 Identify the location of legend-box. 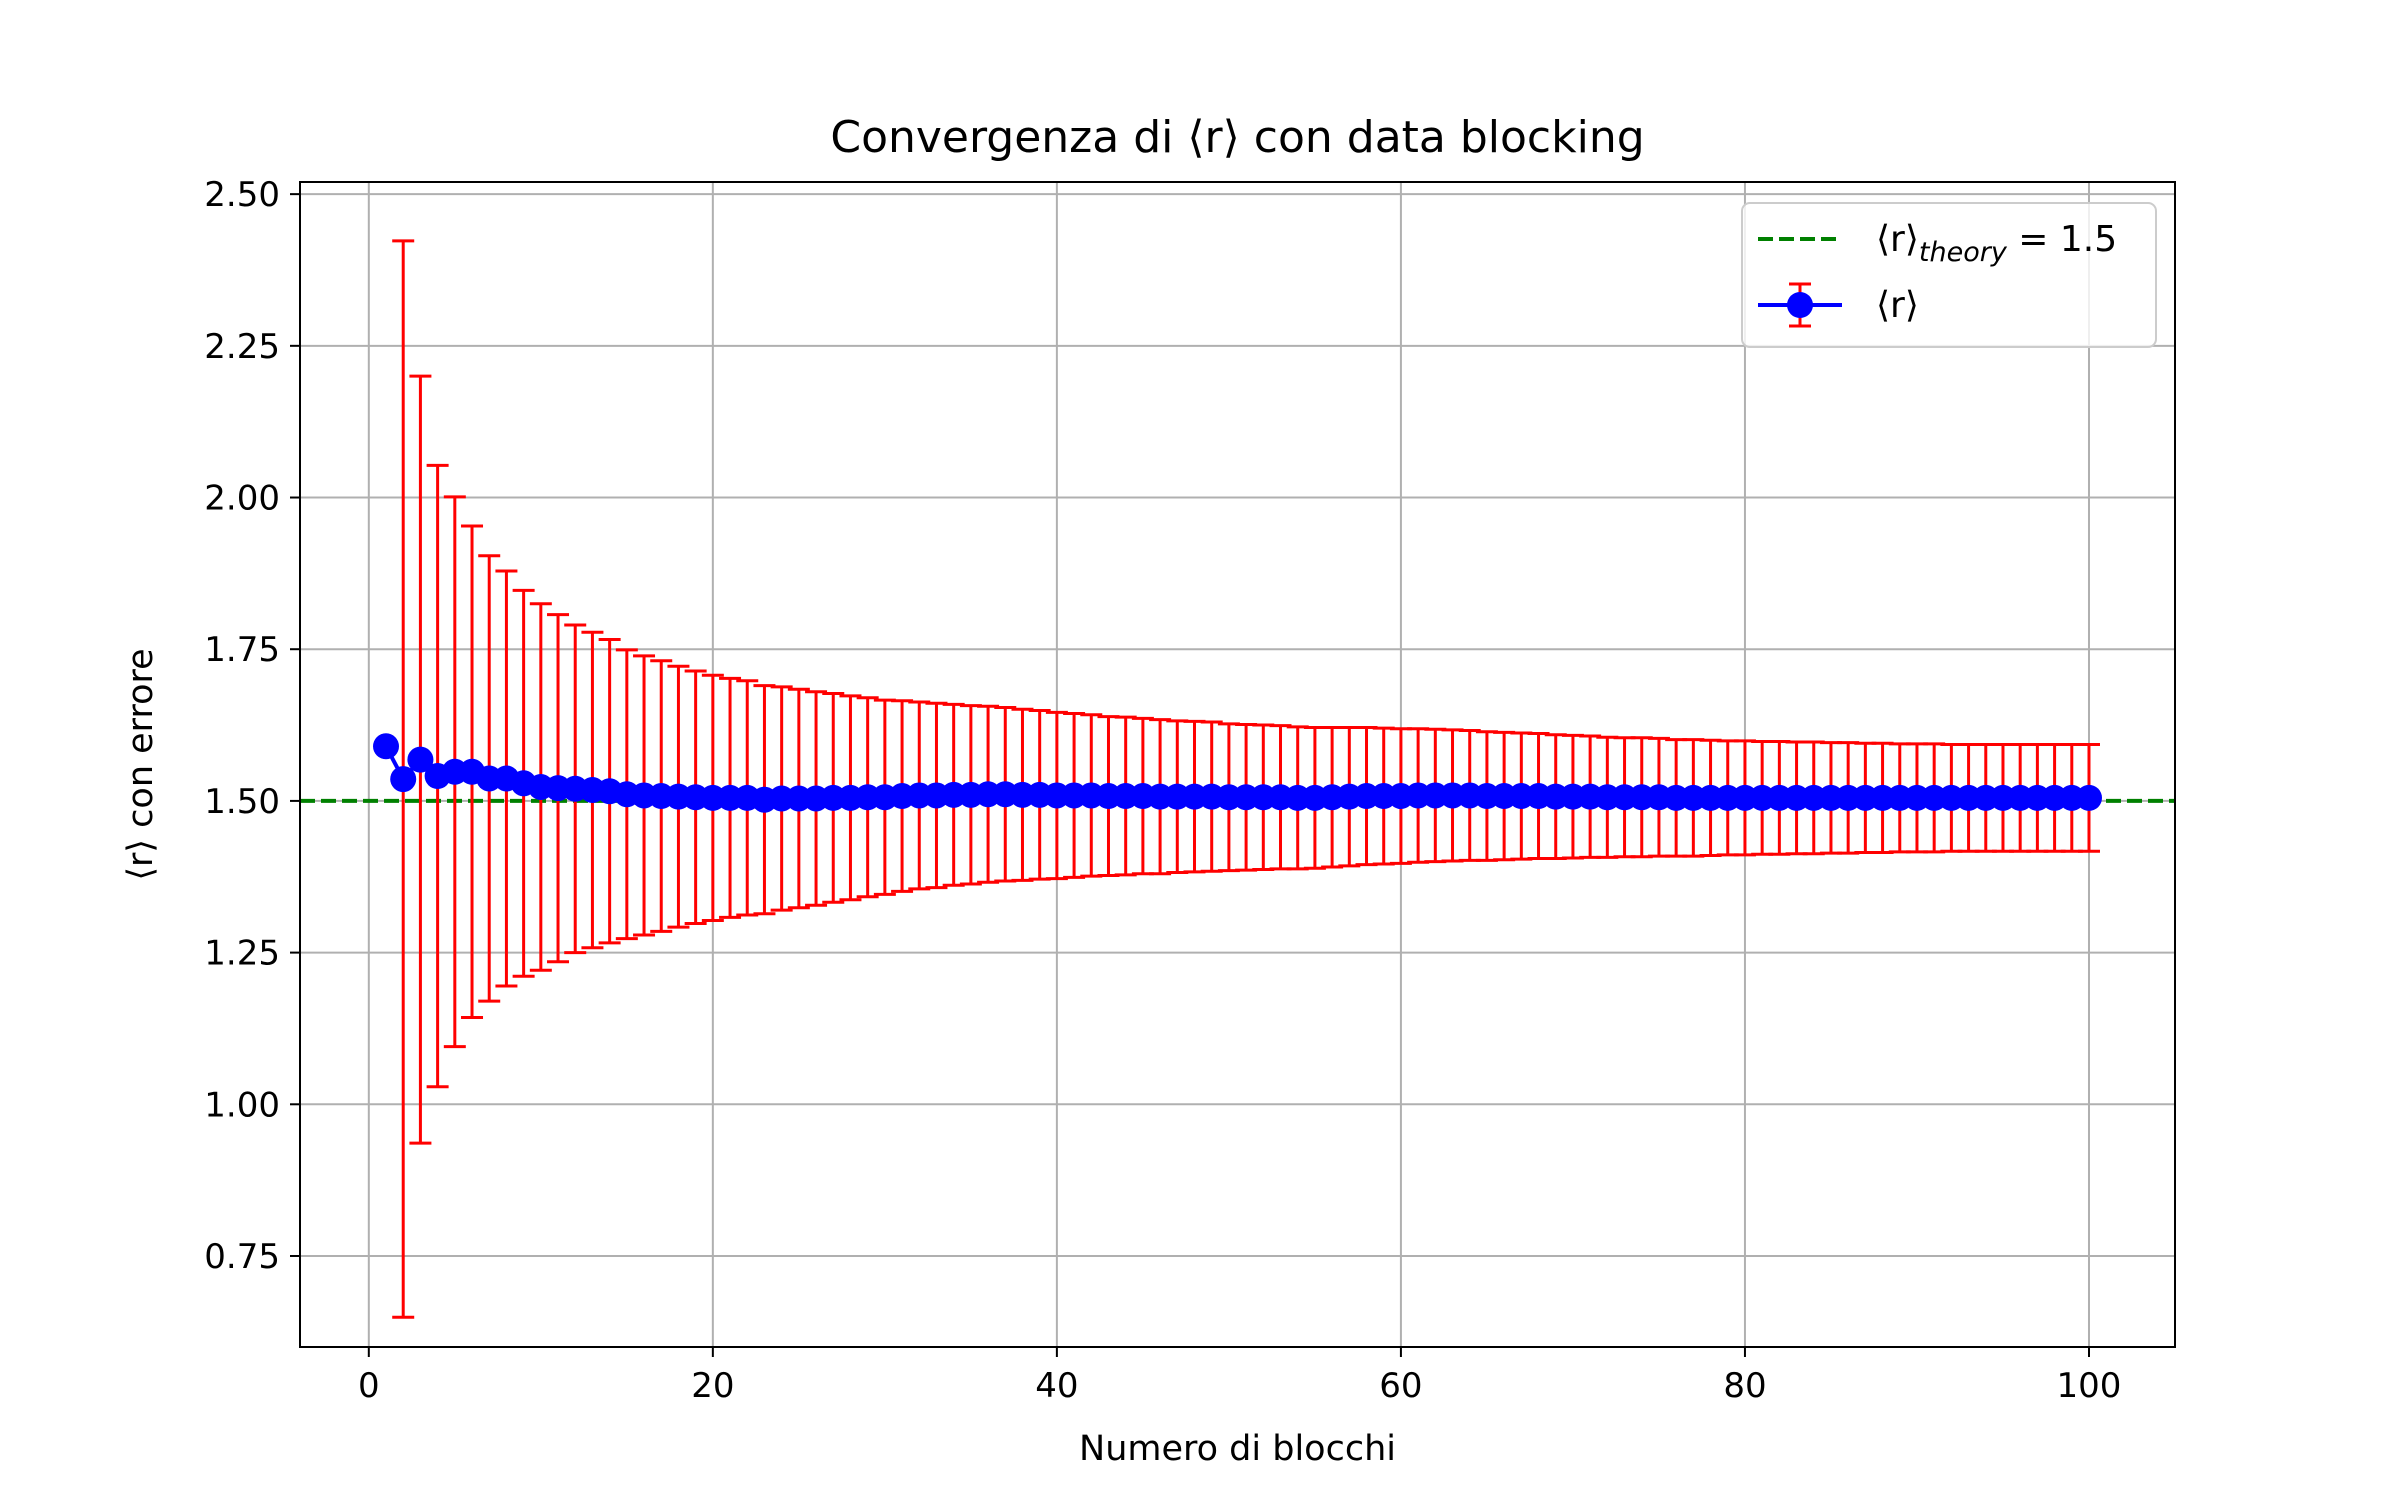
(1949, 275).